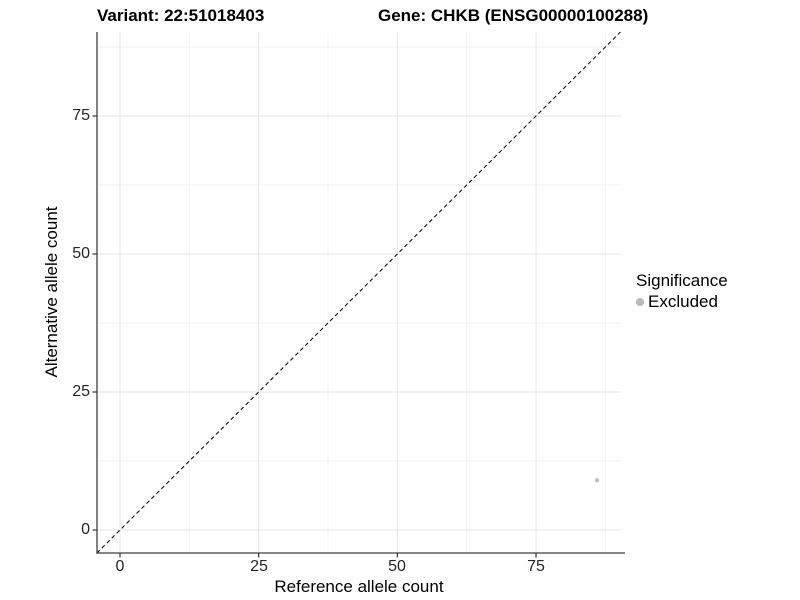  Describe the element at coordinates (81, 253) in the screenshot. I see `y-tick-label-50: 50` at that location.